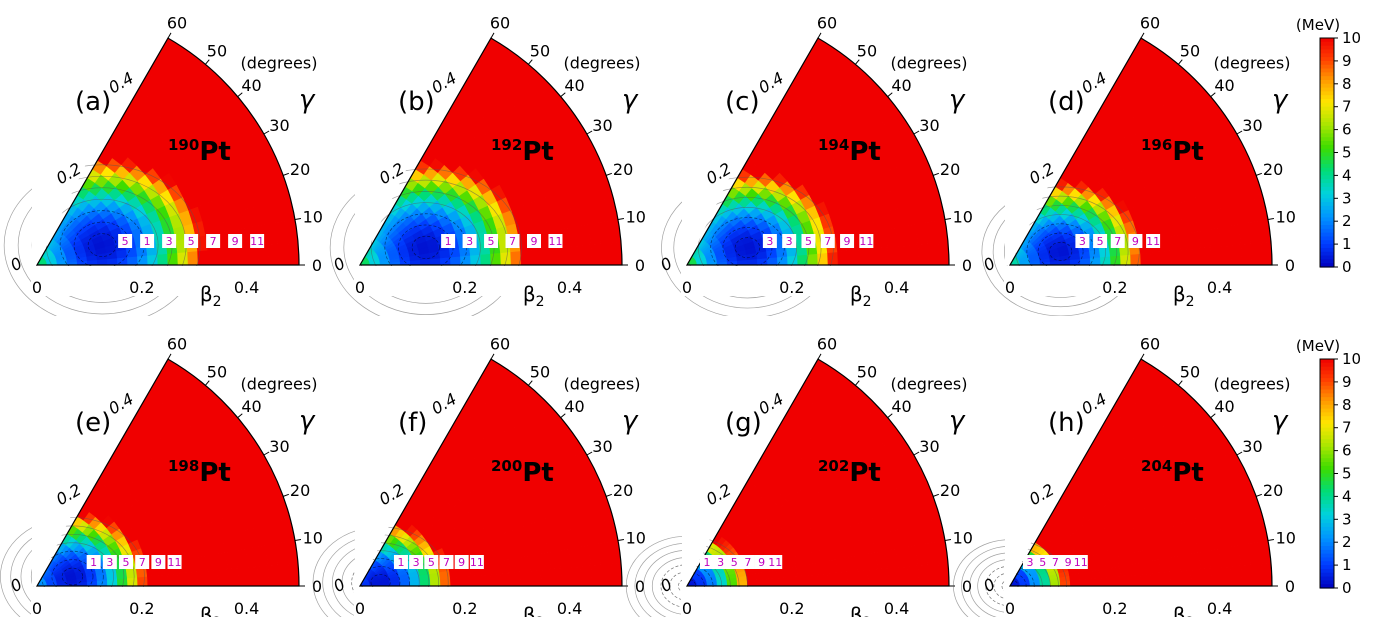 The image size is (1380, 617). I want to click on colorbar-tick-label: 8, so click(1347, 84).